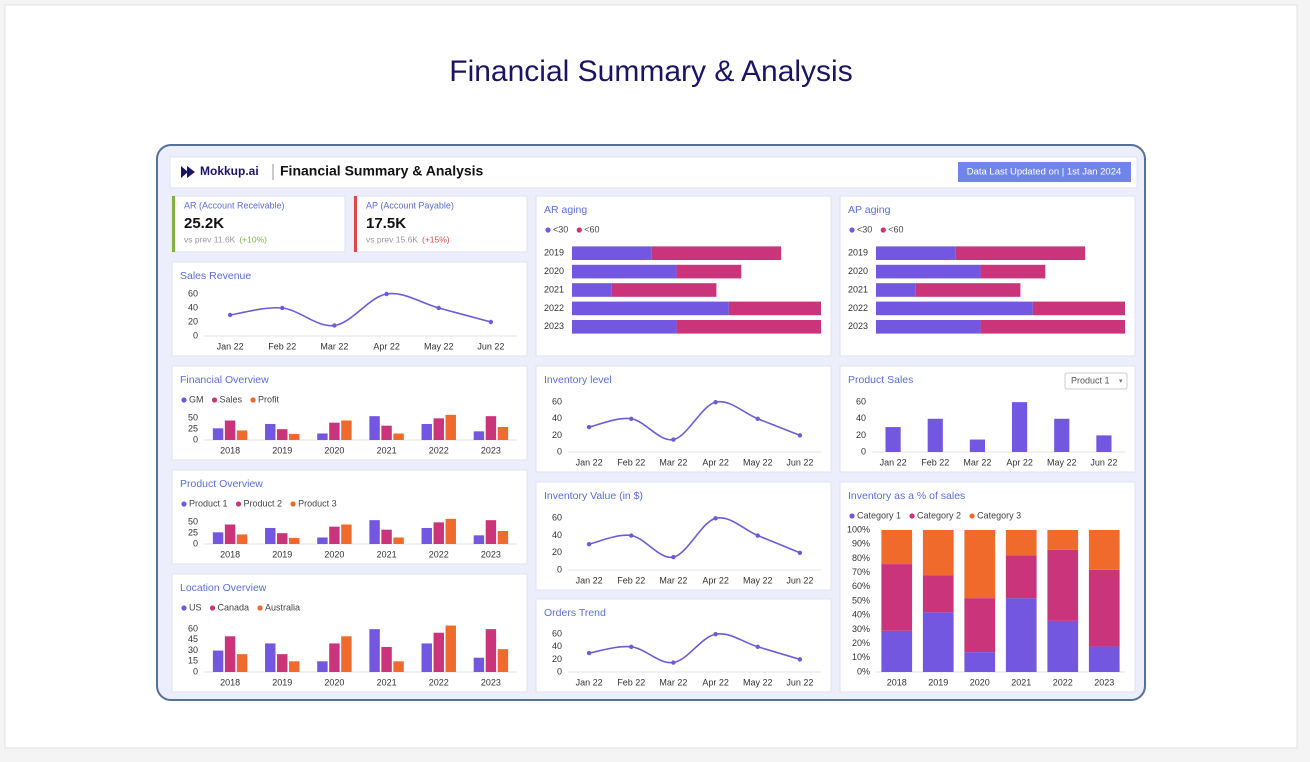 The width and height of the screenshot is (1310, 762). Describe the element at coordinates (193, 522) in the screenshot. I see `y-tick-label: 50` at that location.